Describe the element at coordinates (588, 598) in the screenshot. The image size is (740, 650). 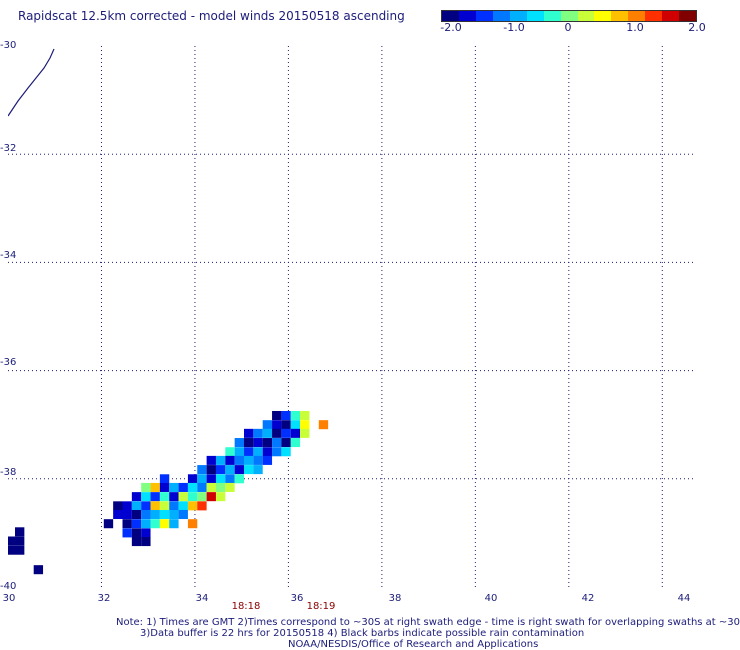
I see `lon-label: 42` at that location.